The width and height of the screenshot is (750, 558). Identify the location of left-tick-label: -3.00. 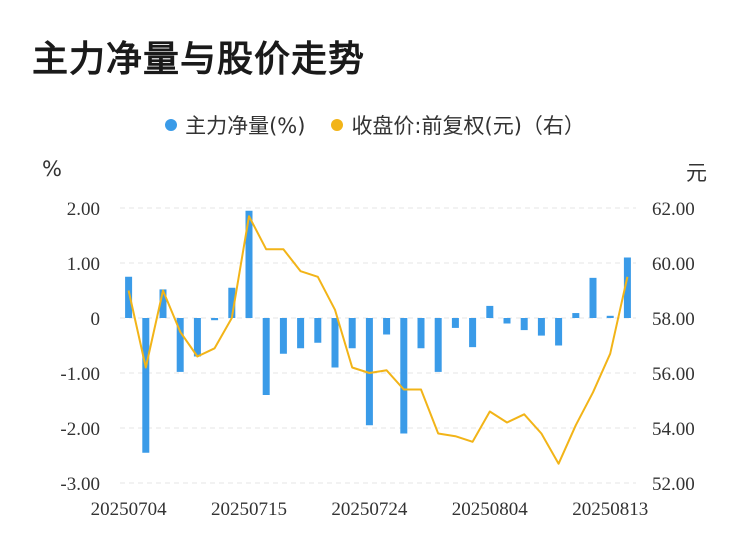
(80, 484).